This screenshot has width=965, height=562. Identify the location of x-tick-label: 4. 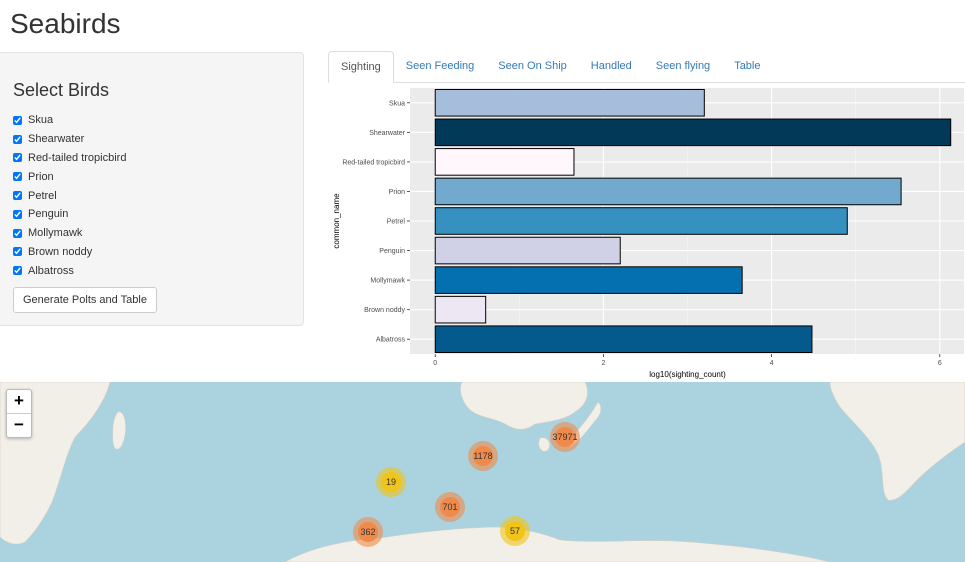
(772, 363).